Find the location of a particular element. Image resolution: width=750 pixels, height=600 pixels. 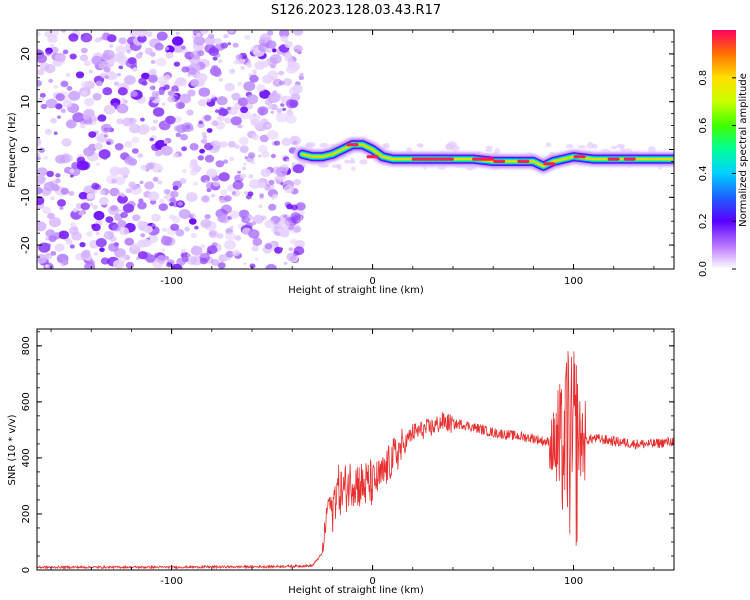

y-tick-label: 0 is located at coordinates (26, 570).